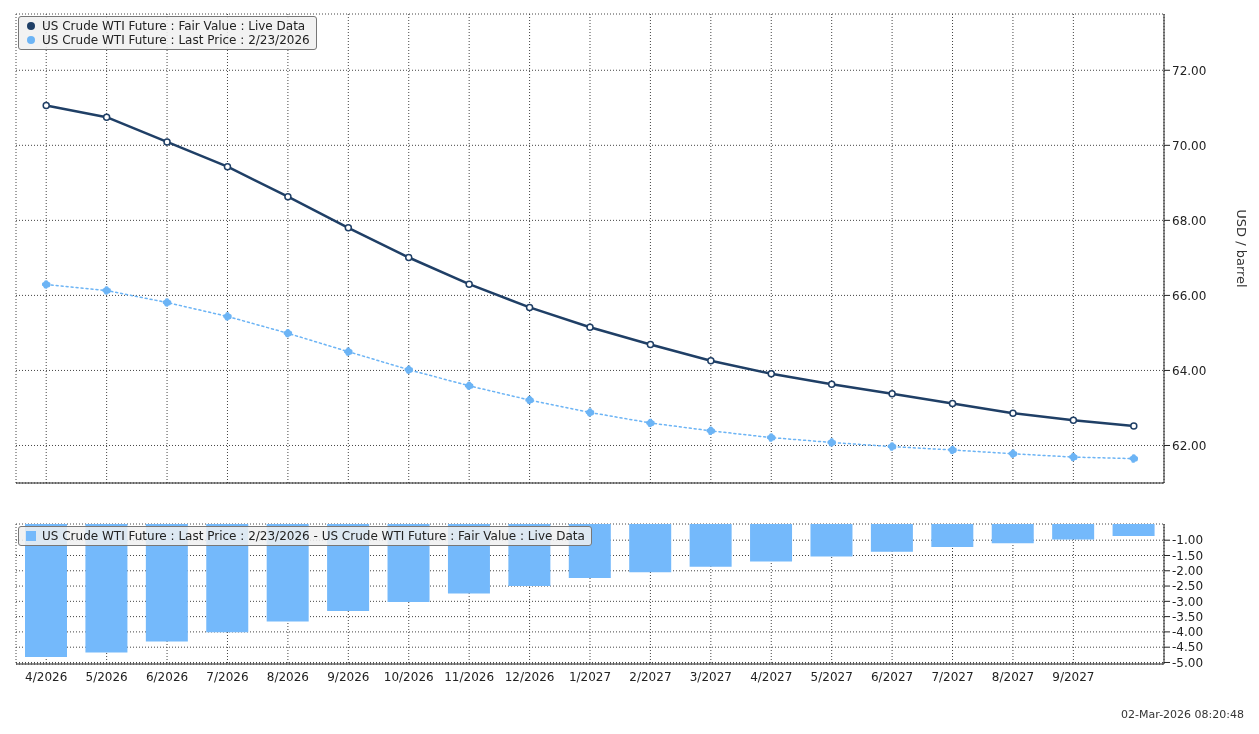 The width and height of the screenshot is (1259, 734). What do you see at coordinates (1188, 571) in the screenshot?
I see `y-tick-label: -2.00` at bounding box center [1188, 571].